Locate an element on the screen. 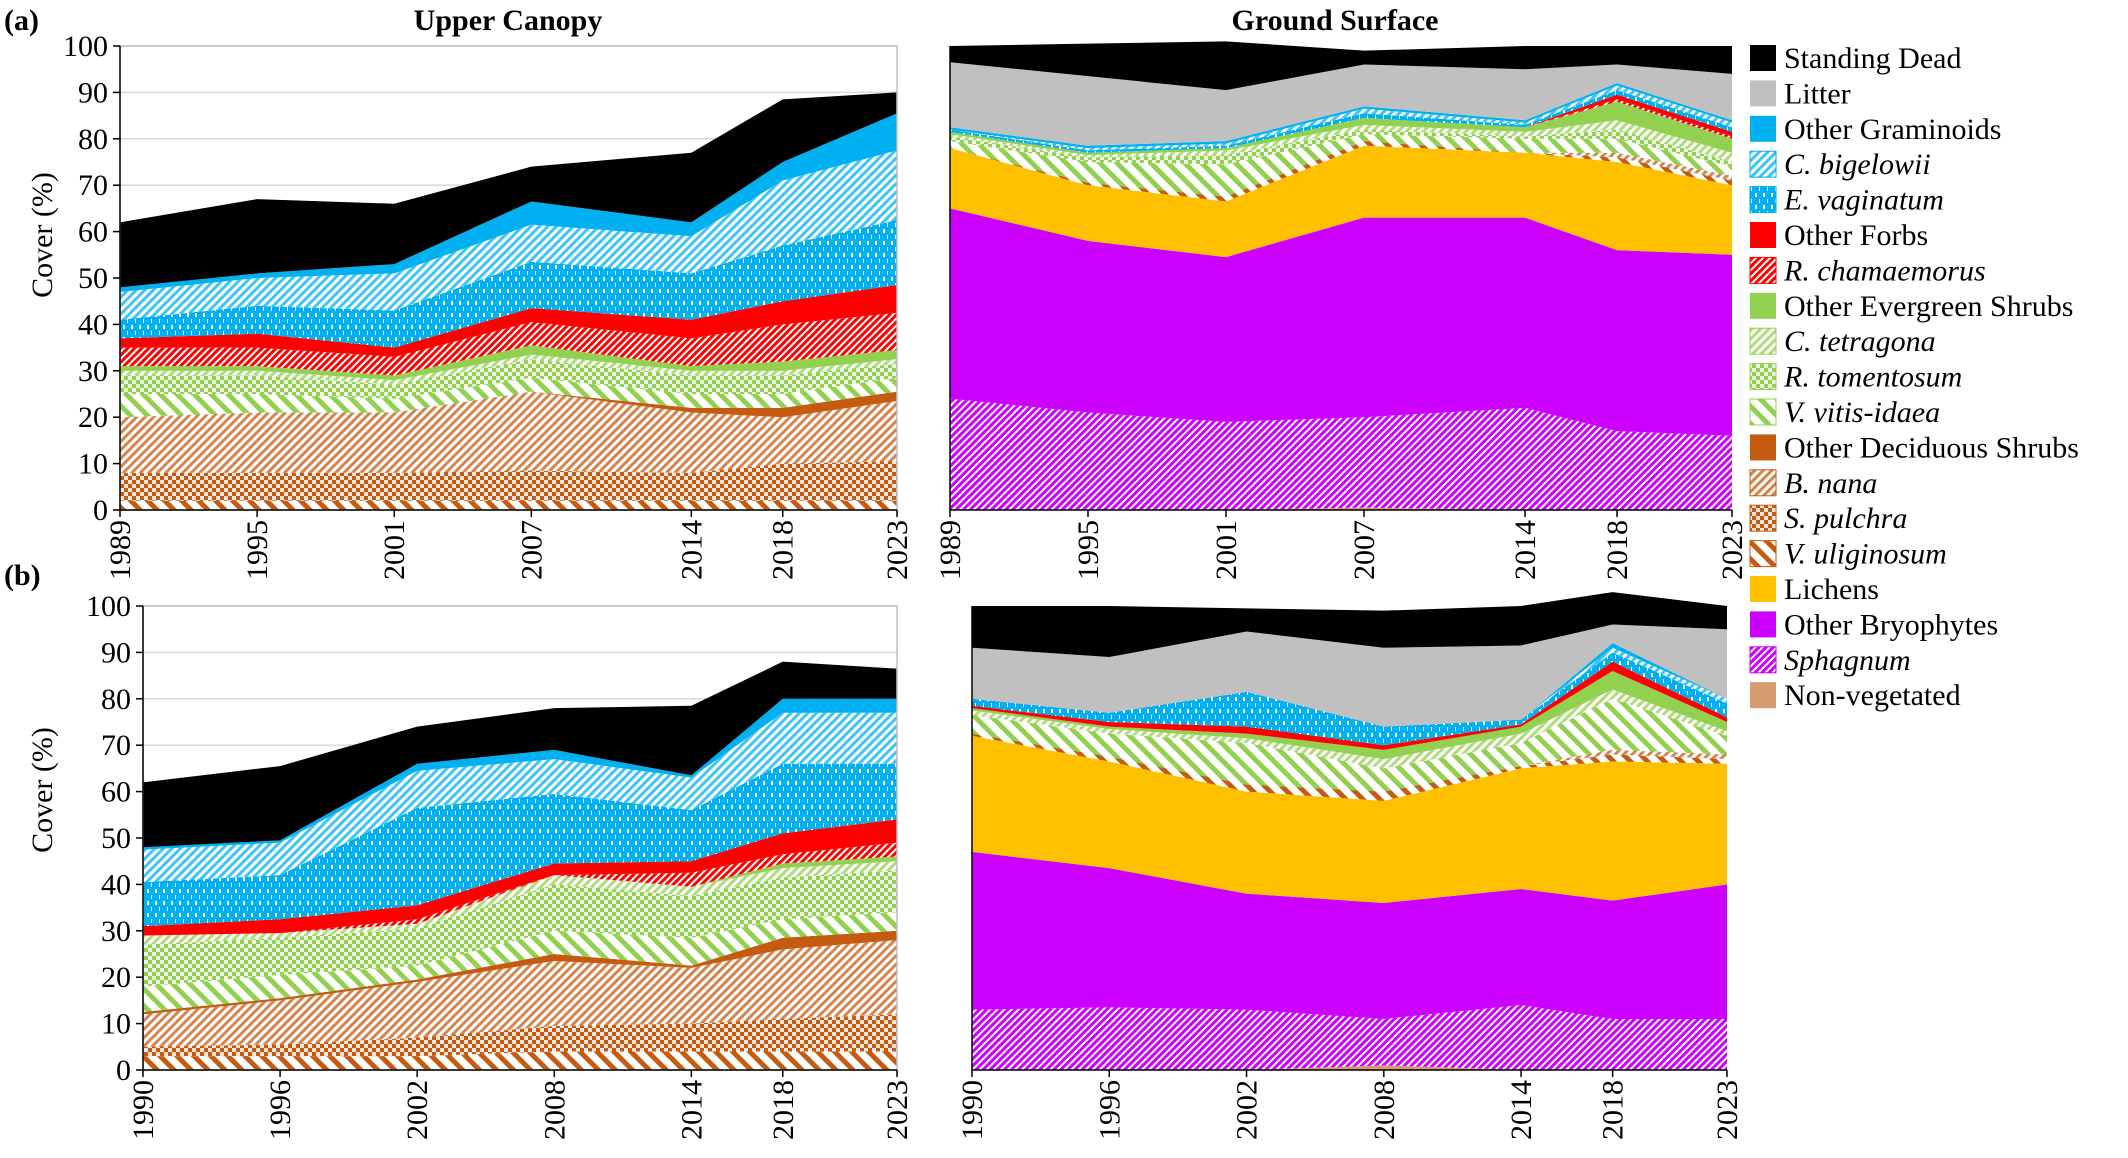 The width and height of the screenshot is (2128, 1158). legend-item-other-forbs: Other Forbs is located at coordinates (1839, 235).